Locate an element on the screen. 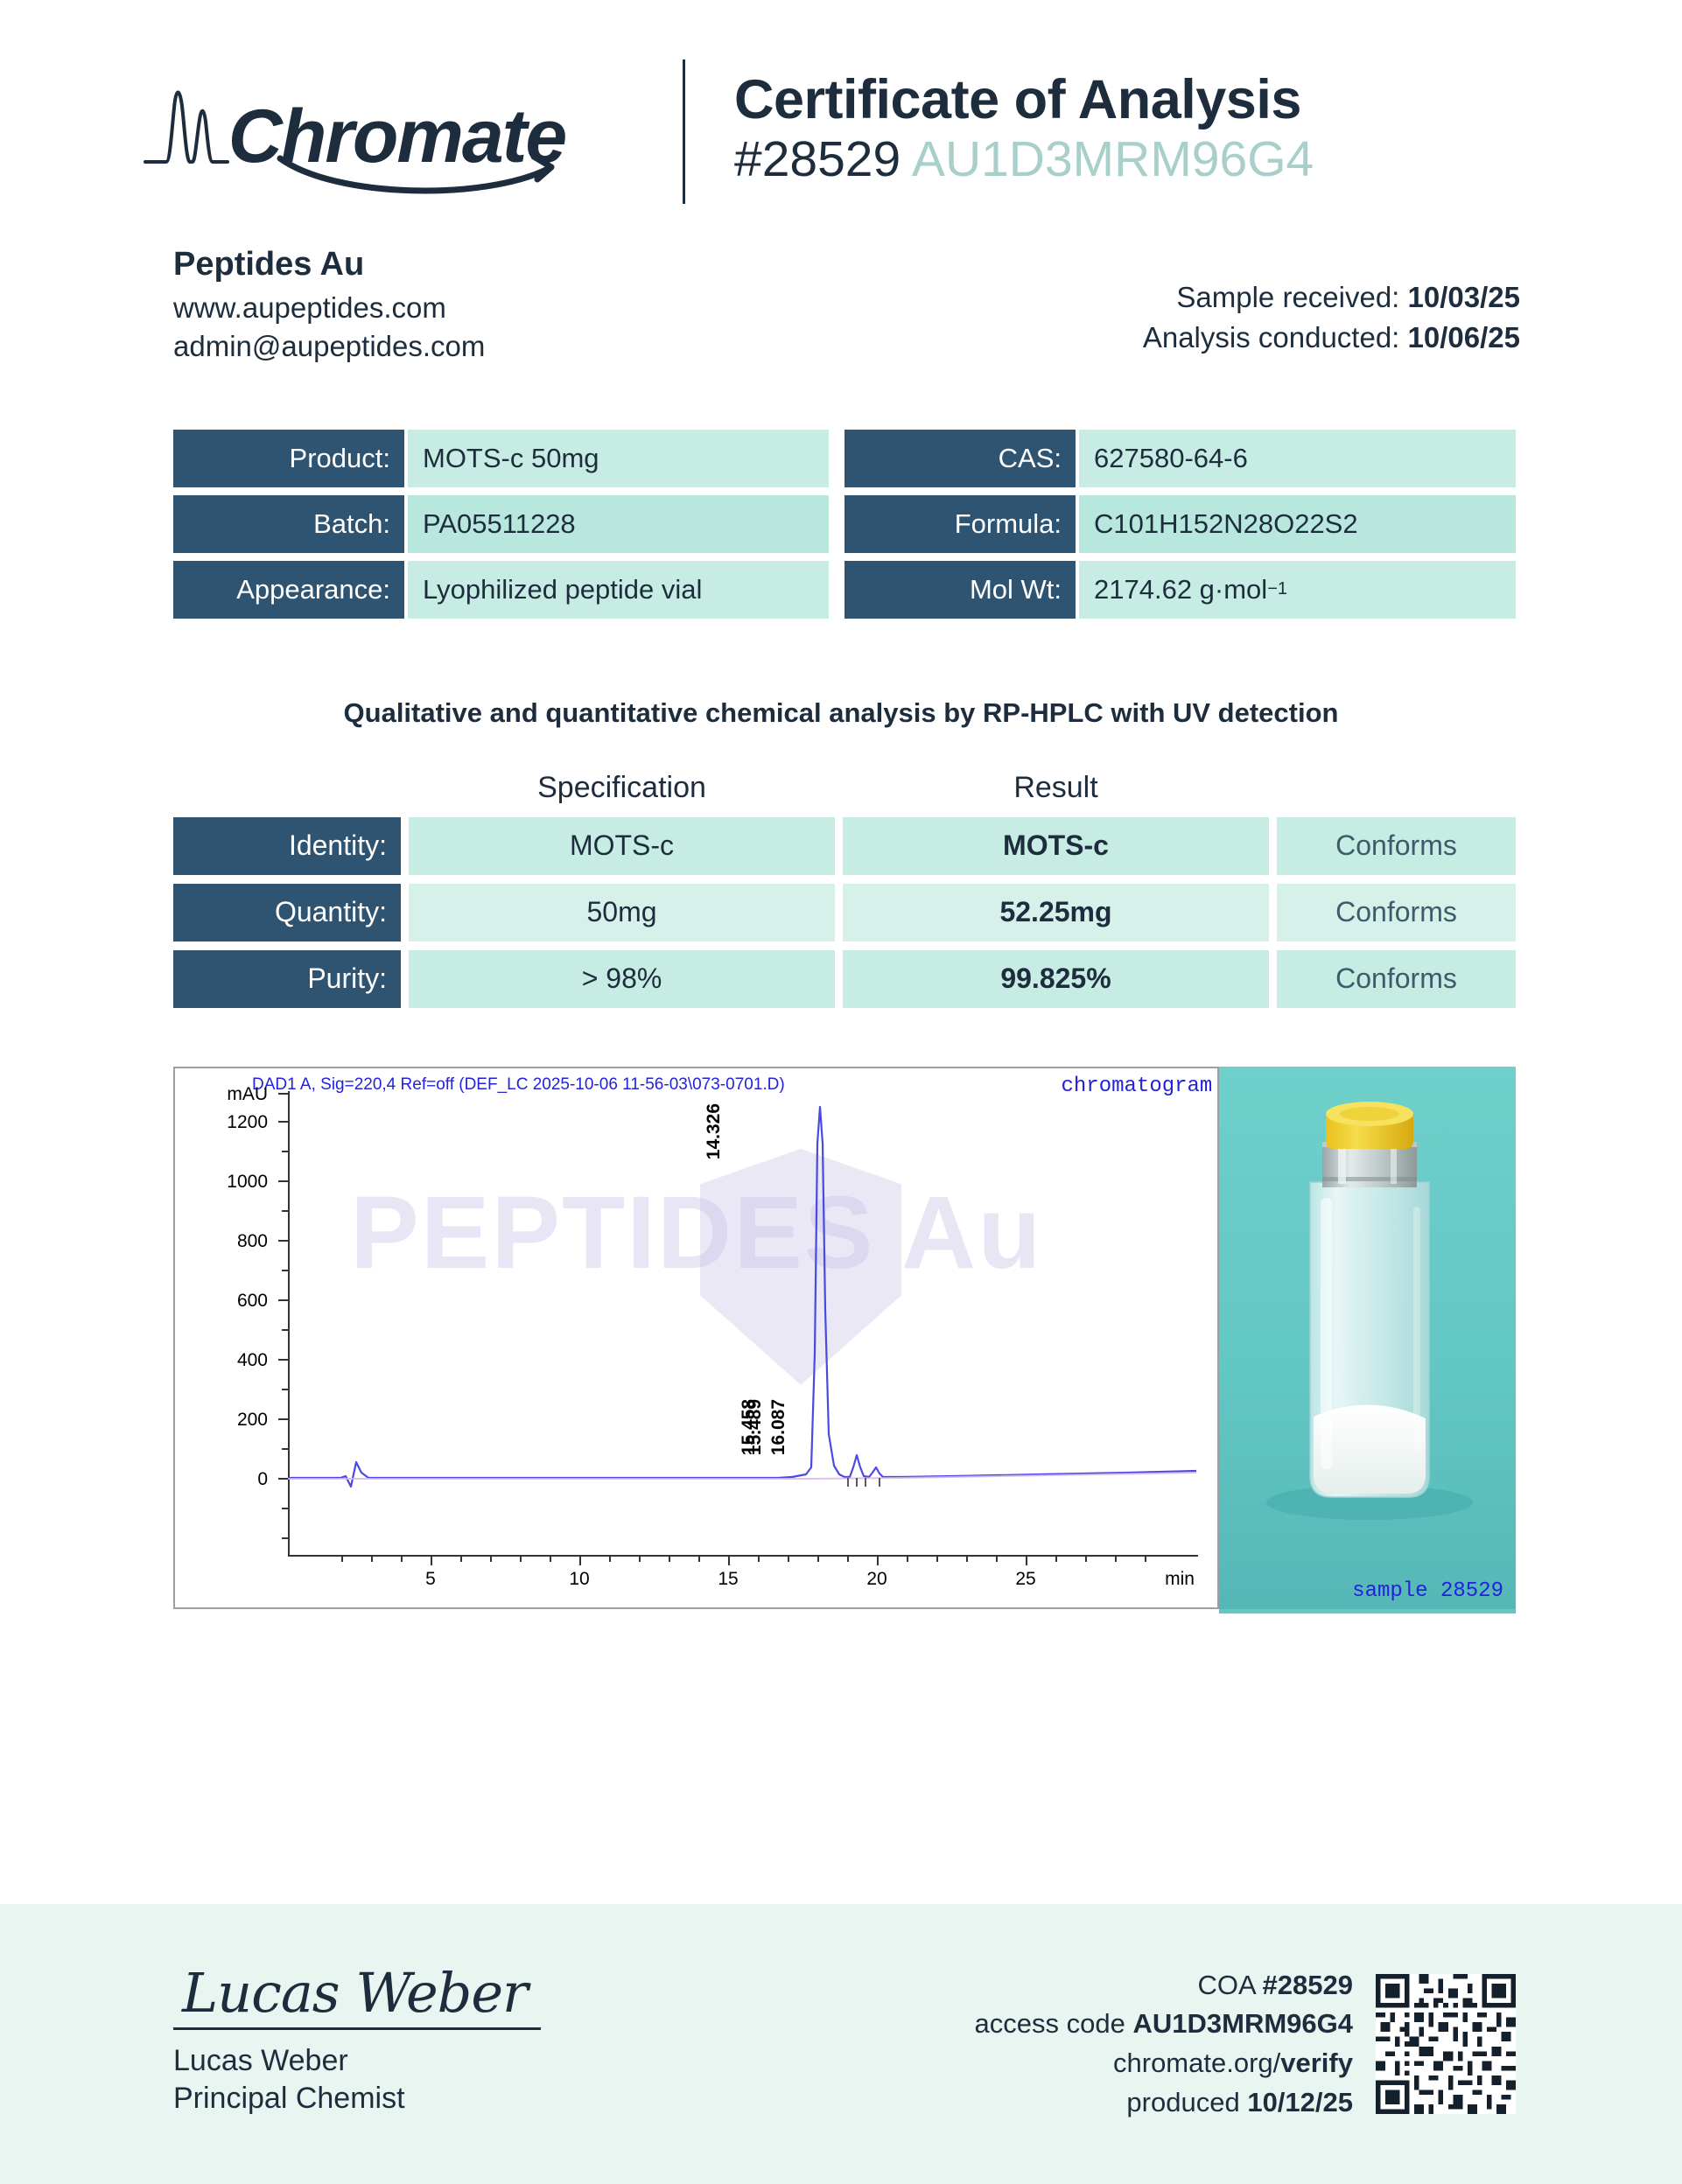  x-tick-label-25: 25 is located at coordinates (1025, 1578).